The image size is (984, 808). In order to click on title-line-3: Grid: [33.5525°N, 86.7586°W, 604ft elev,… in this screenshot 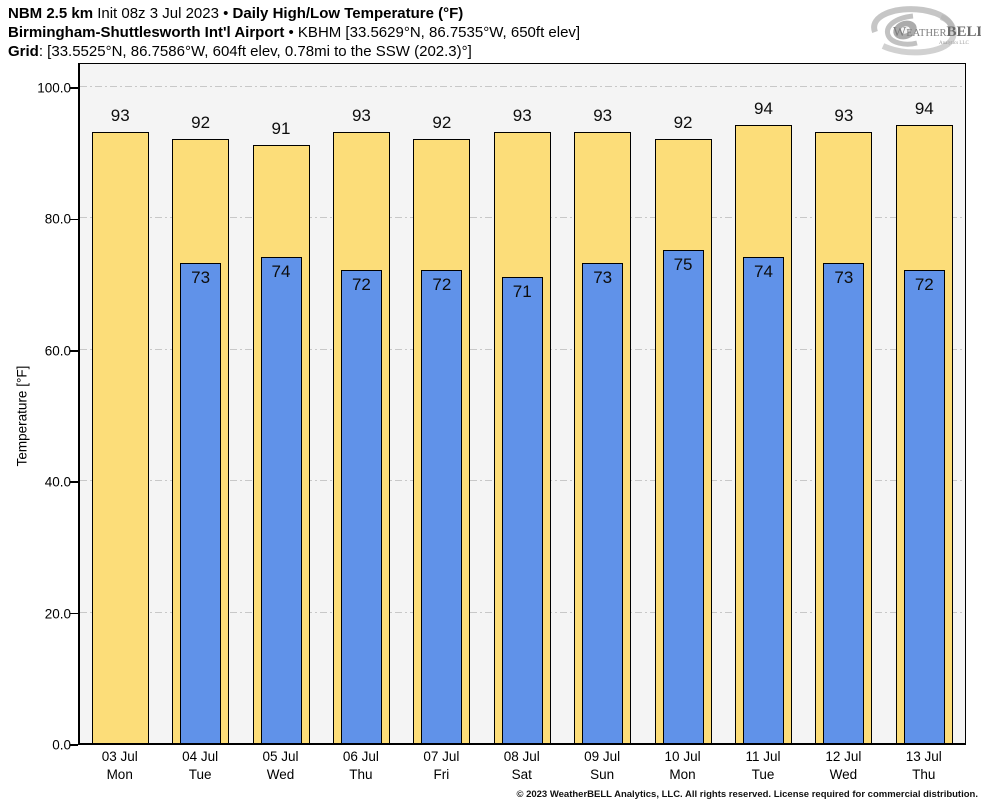, I will do `click(294, 51)`.